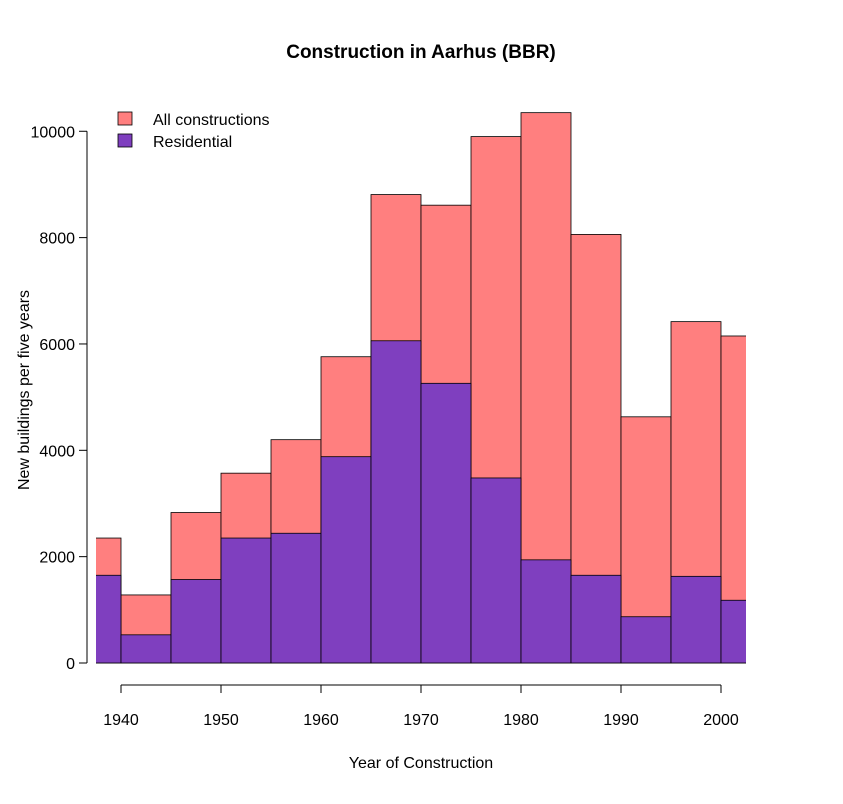 This screenshot has width=843, height=804. I want to click on bar-residential-1940, so click(146, 649).